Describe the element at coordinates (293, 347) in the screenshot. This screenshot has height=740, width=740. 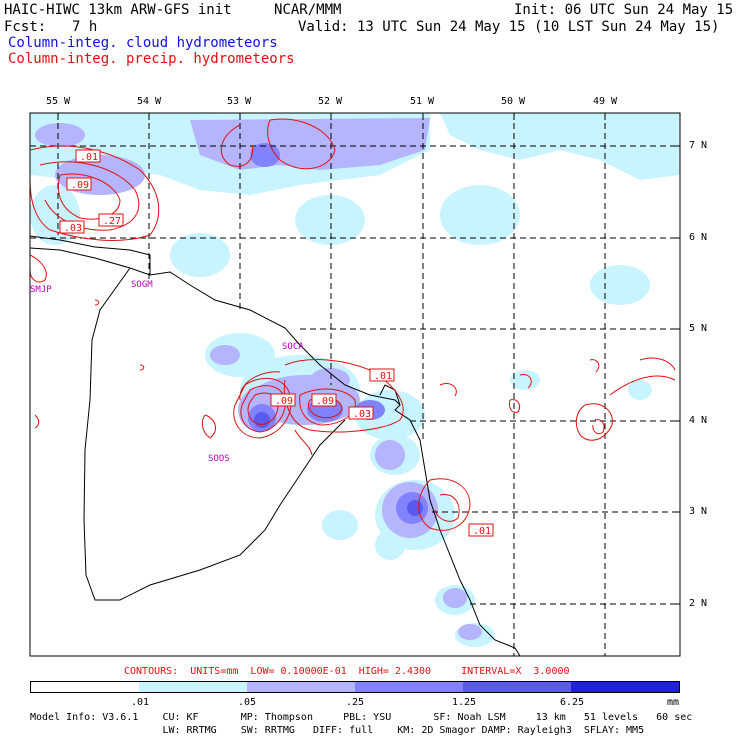
I see `station-label: SOCA` at that location.